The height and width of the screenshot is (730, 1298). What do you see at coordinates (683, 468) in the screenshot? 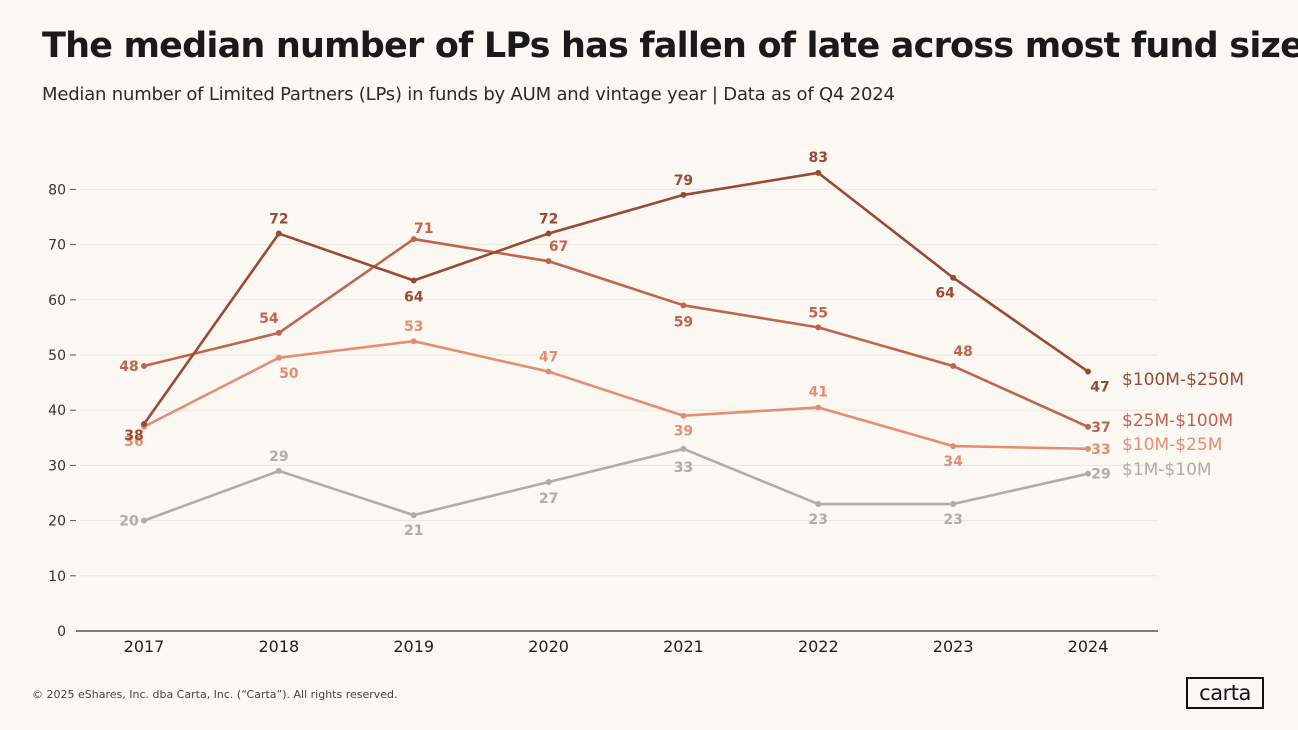
I see `data-label-s4-2021: 33` at bounding box center [683, 468].